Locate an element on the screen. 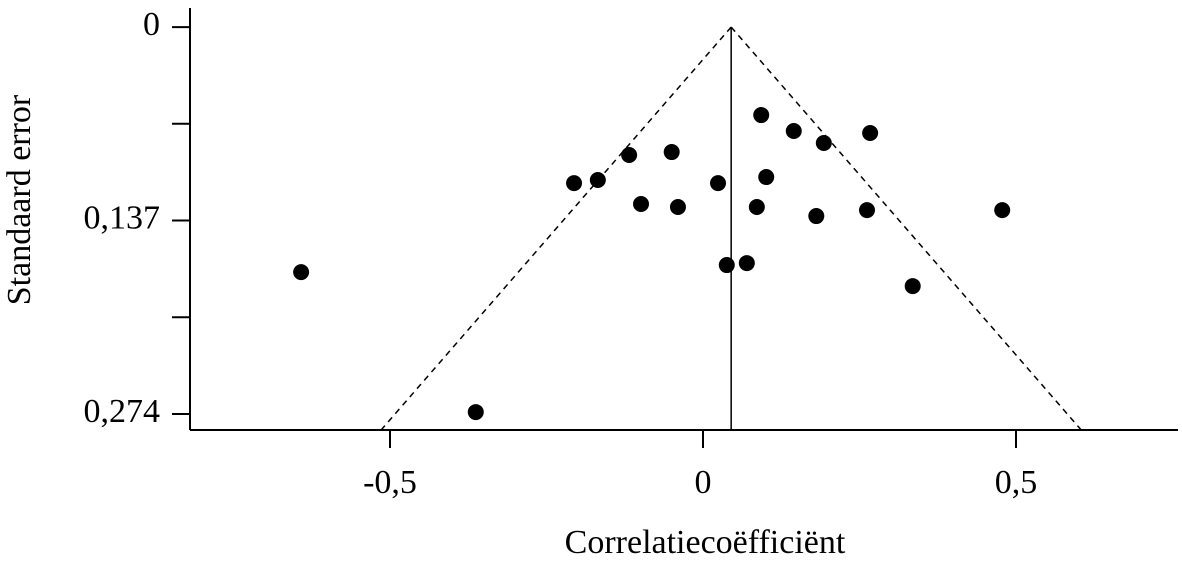  y-tick-label: 0,274 is located at coordinates (122, 411).